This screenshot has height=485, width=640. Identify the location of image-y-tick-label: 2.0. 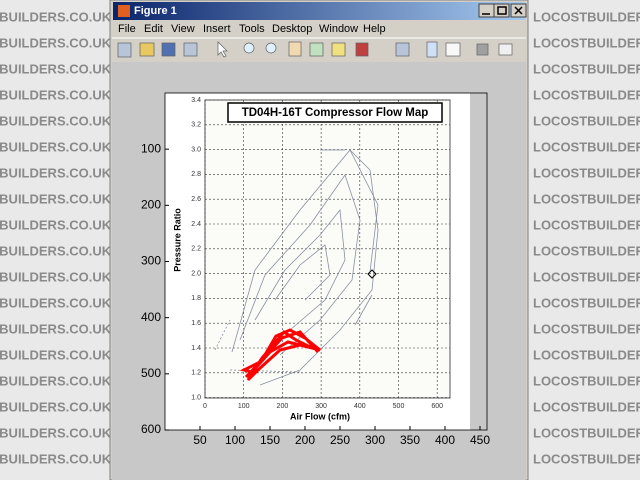
(196, 273).